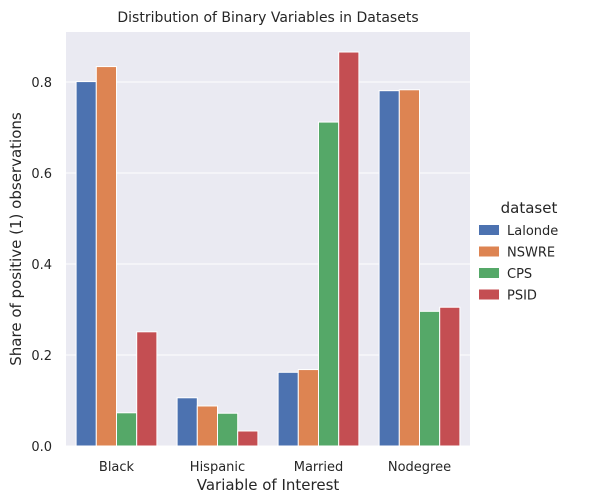 The image size is (589, 504). What do you see at coordinates (41, 447) in the screenshot?
I see `y-tick-label: 0.0` at bounding box center [41, 447].